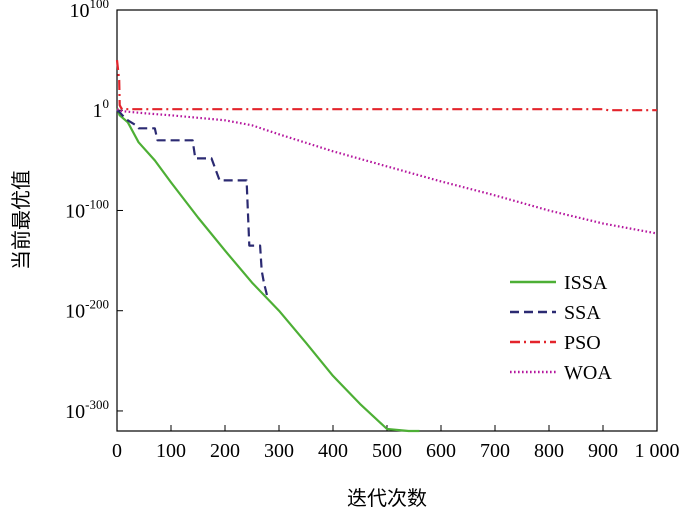 This screenshot has width=700, height=513. What do you see at coordinates (603, 451) in the screenshot?
I see `x-tick-label: 900` at bounding box center [603, 451].